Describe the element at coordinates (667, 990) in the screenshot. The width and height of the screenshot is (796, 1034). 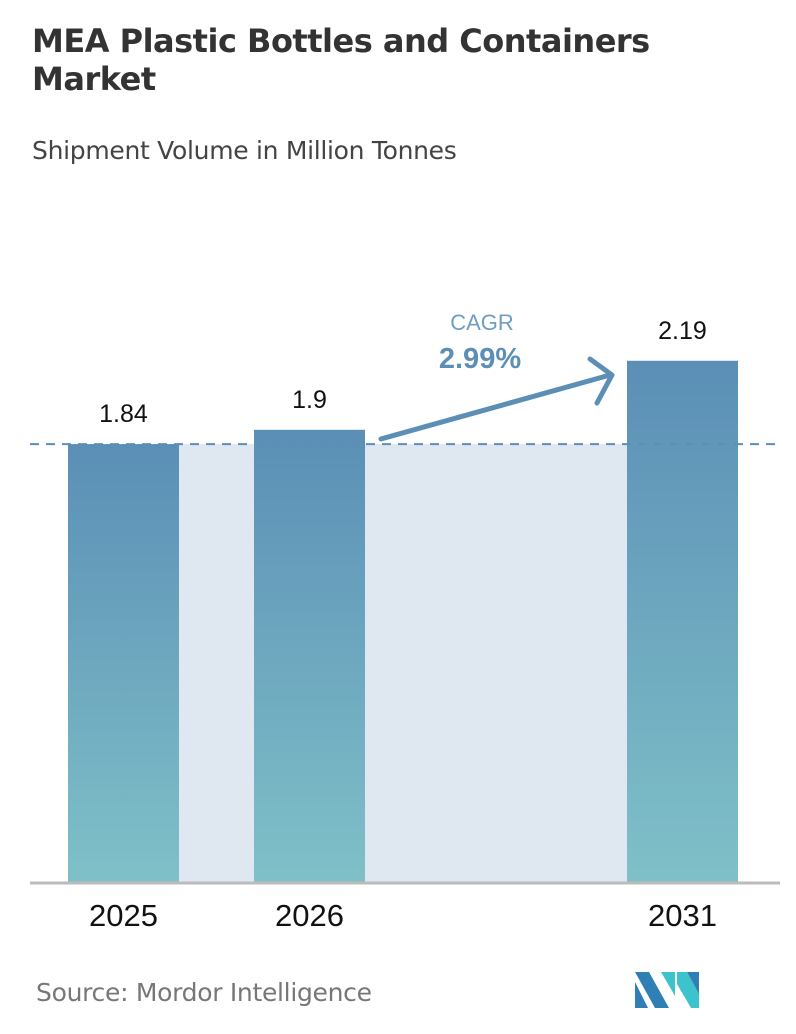
I see `mordor-intelligence-logo` at that location.